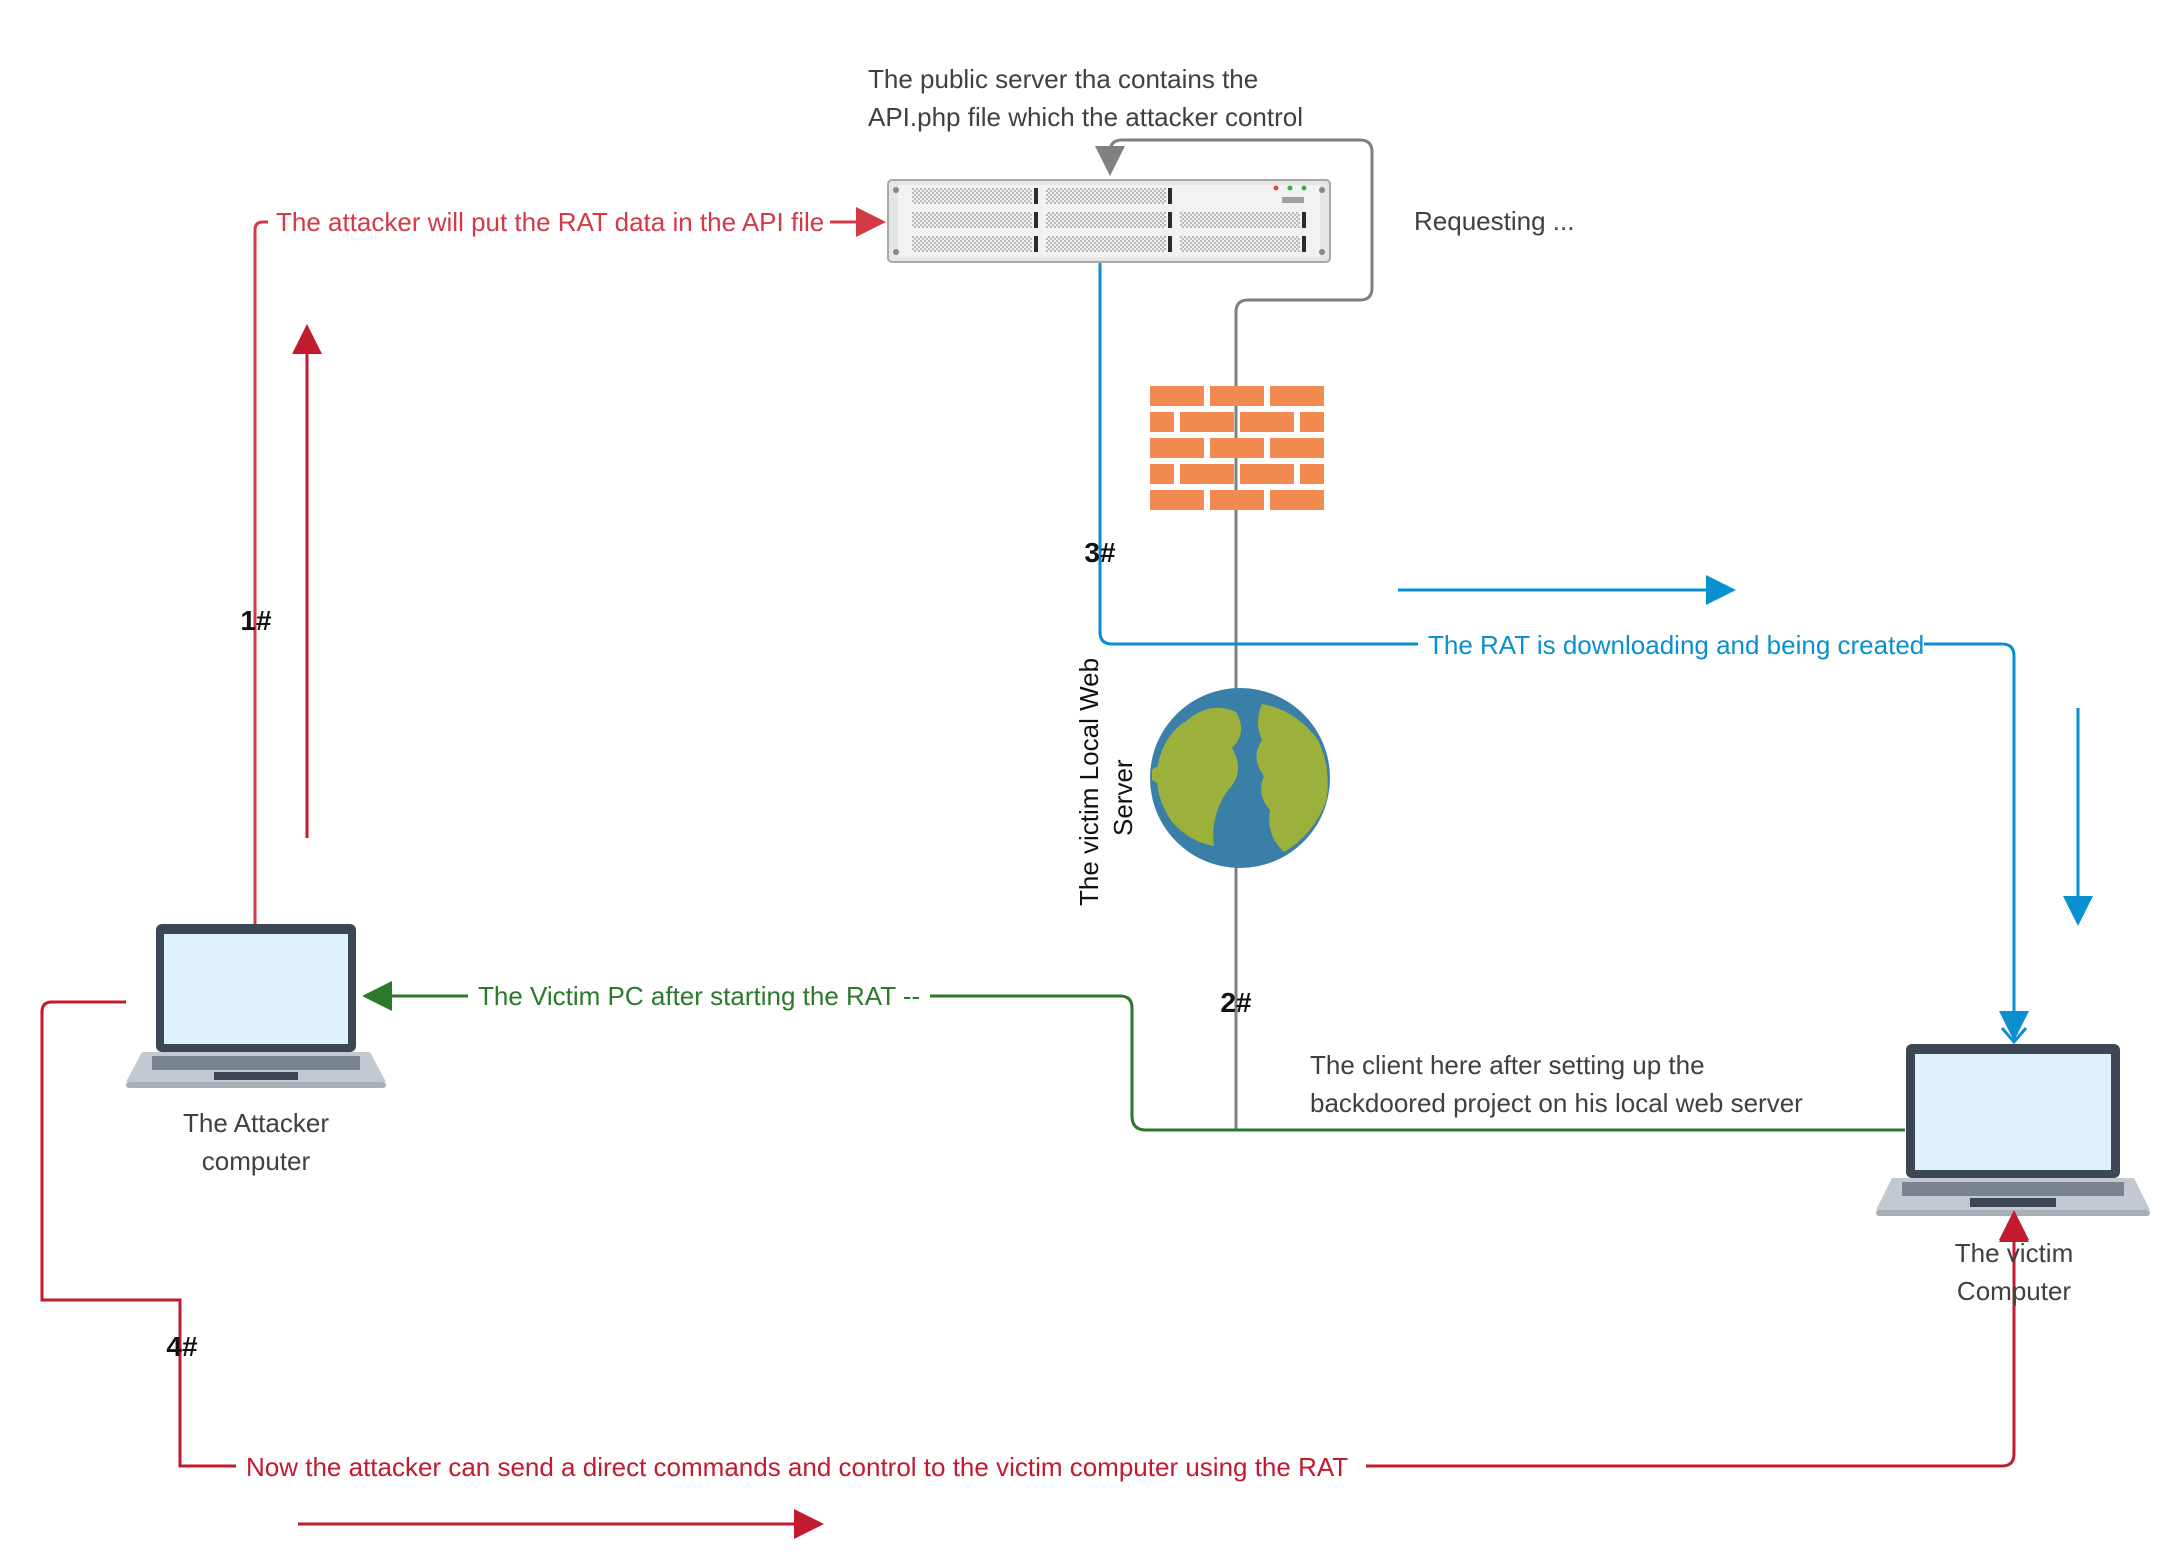 The image size is (2184, 1558). I want to click on victim-computer-label-line1: The victim, so click(2014, 1253).